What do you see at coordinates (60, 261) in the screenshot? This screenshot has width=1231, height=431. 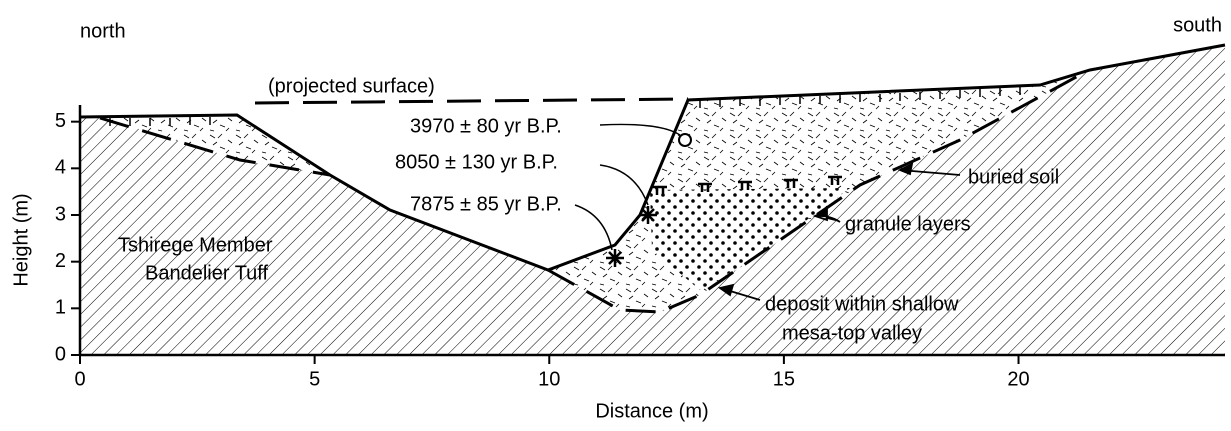 I see `y-tick-label: 2` at bounding box center [60, 261].